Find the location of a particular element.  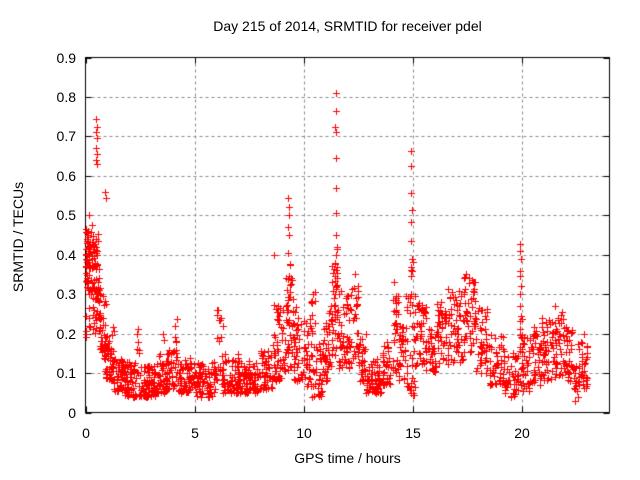

y-tick-label-0.8: 0.8 is located at coordinates (66, 97).